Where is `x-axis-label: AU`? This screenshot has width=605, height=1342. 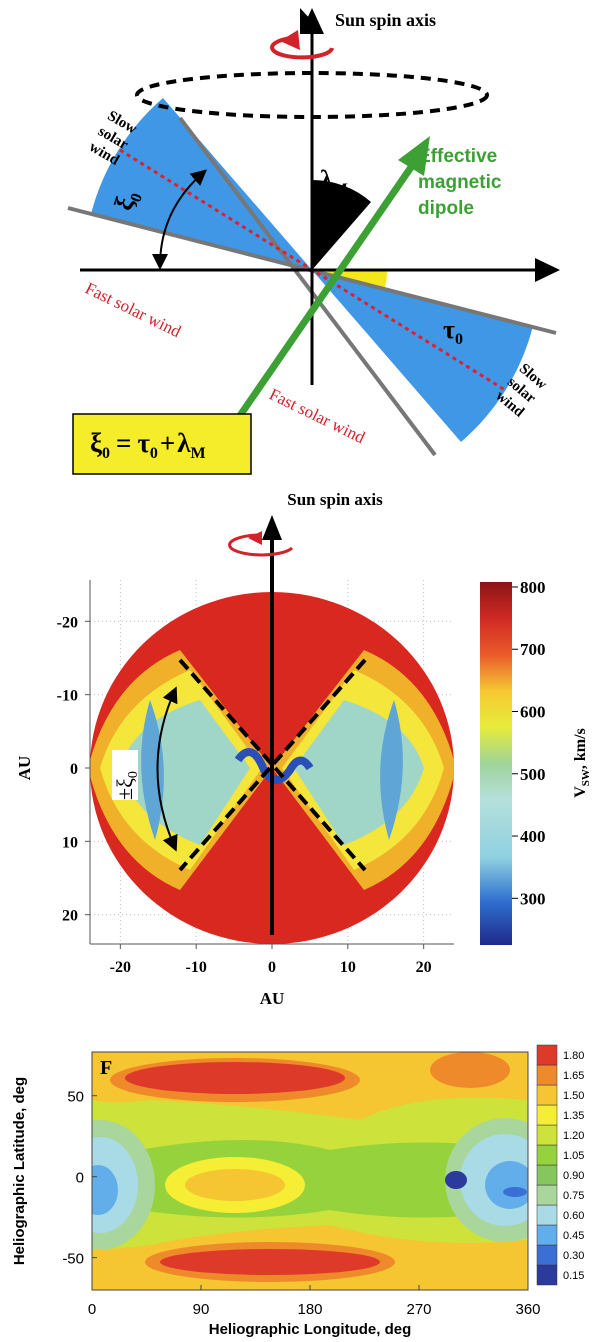
x-axis-label: AU is located at coordinates (272, 998).